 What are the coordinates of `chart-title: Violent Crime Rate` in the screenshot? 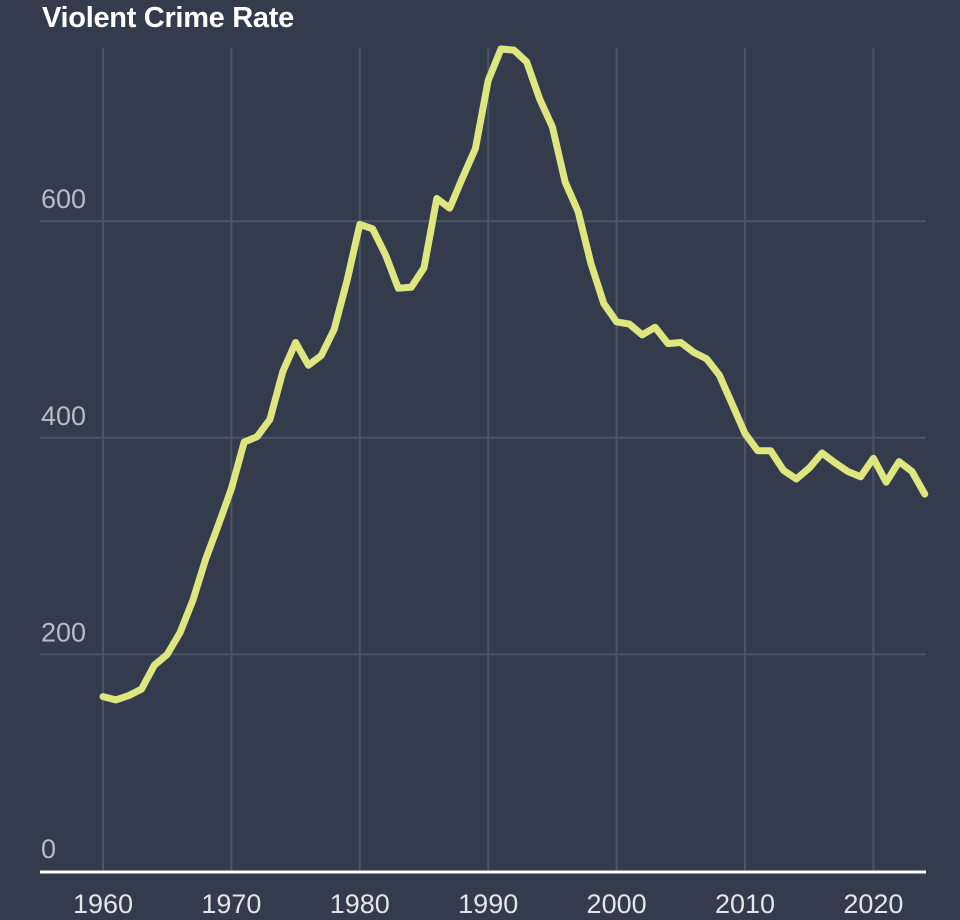 It's located at (168, 18).